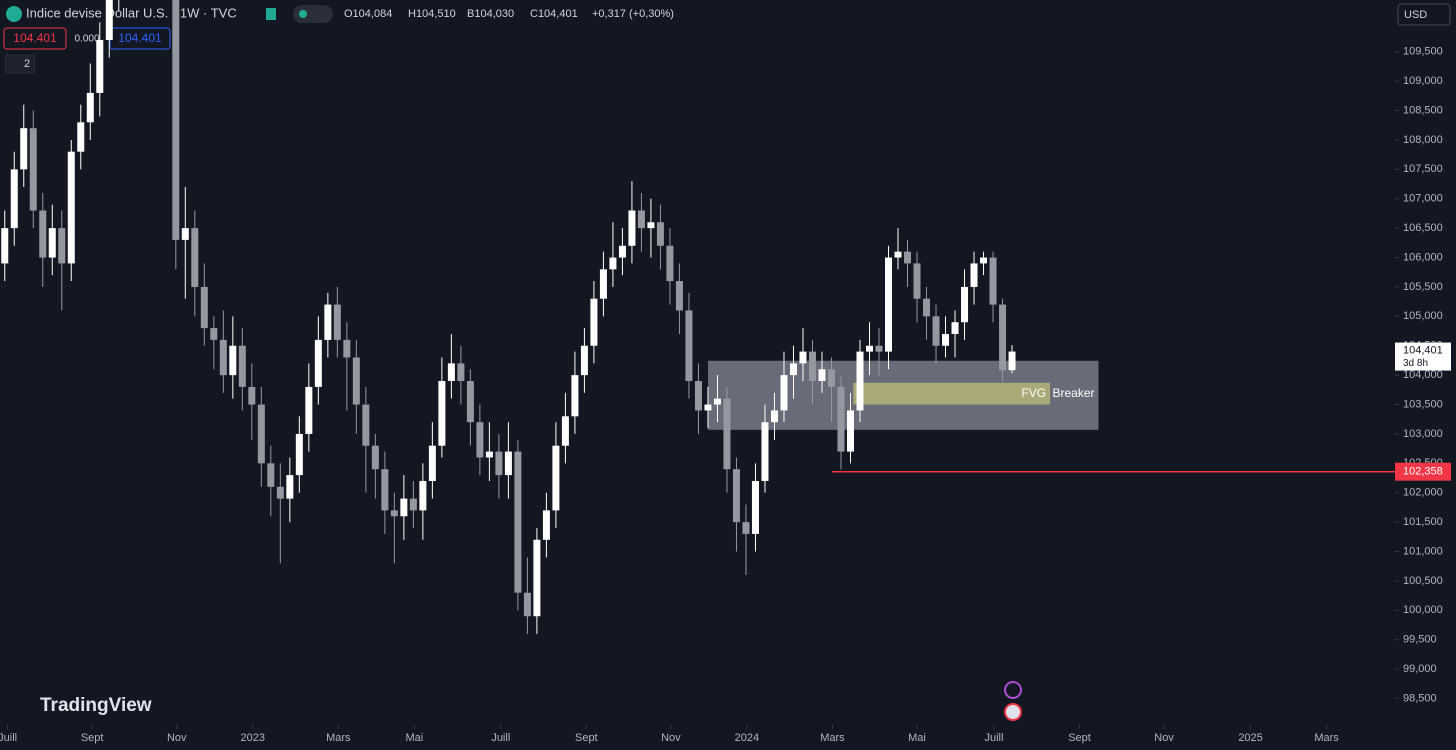  Describe the element at coordinates (490, 14) in the screenshot. I see `ohlc-low: B104,030` at that location.